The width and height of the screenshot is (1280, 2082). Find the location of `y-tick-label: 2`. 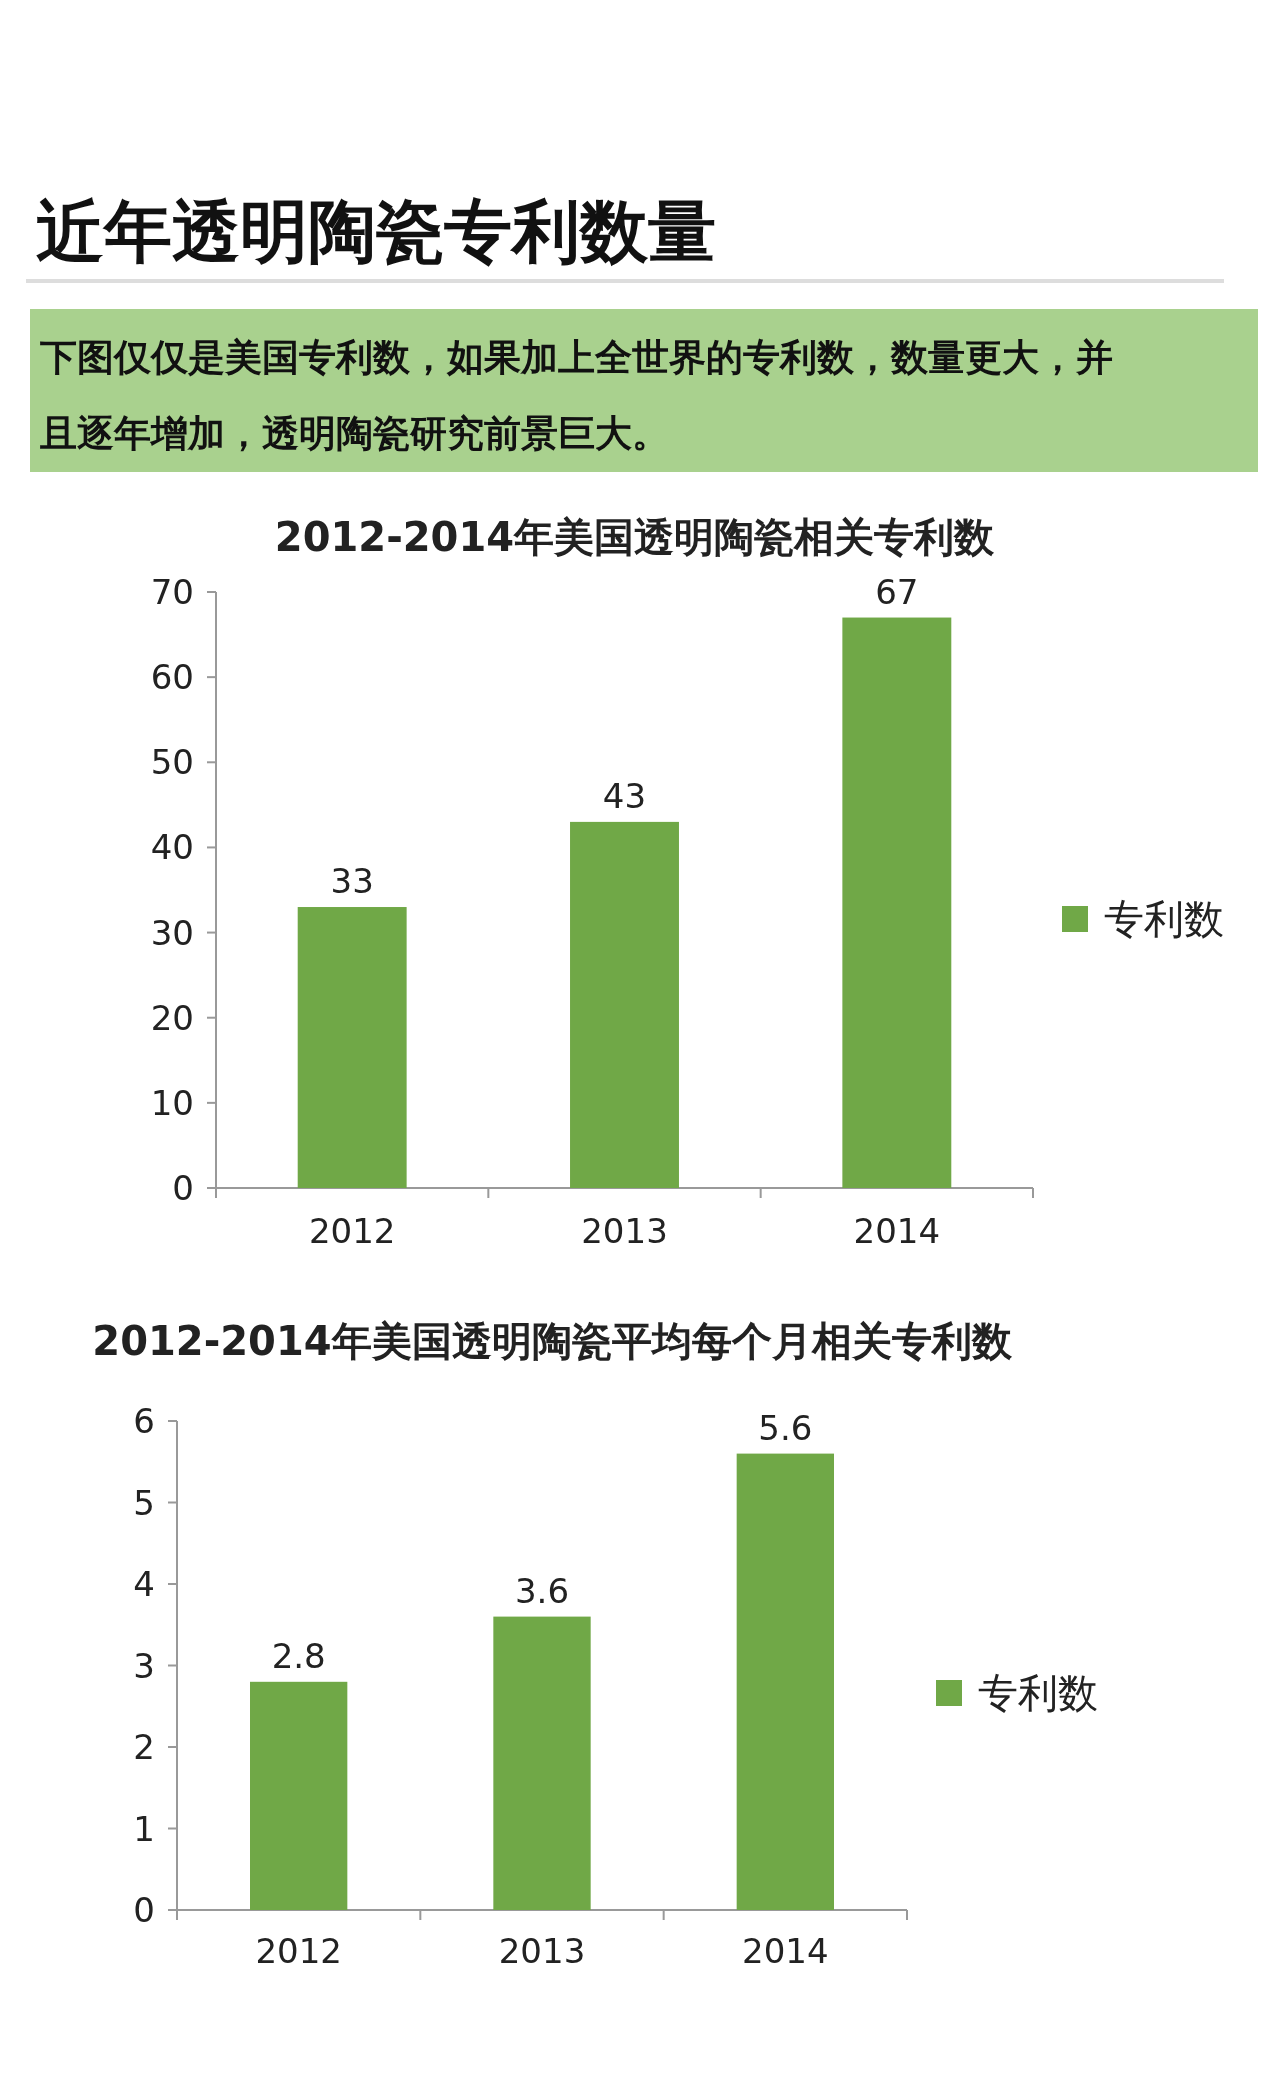

y-tick-label: 2 is located at coordinates (144, 1747).